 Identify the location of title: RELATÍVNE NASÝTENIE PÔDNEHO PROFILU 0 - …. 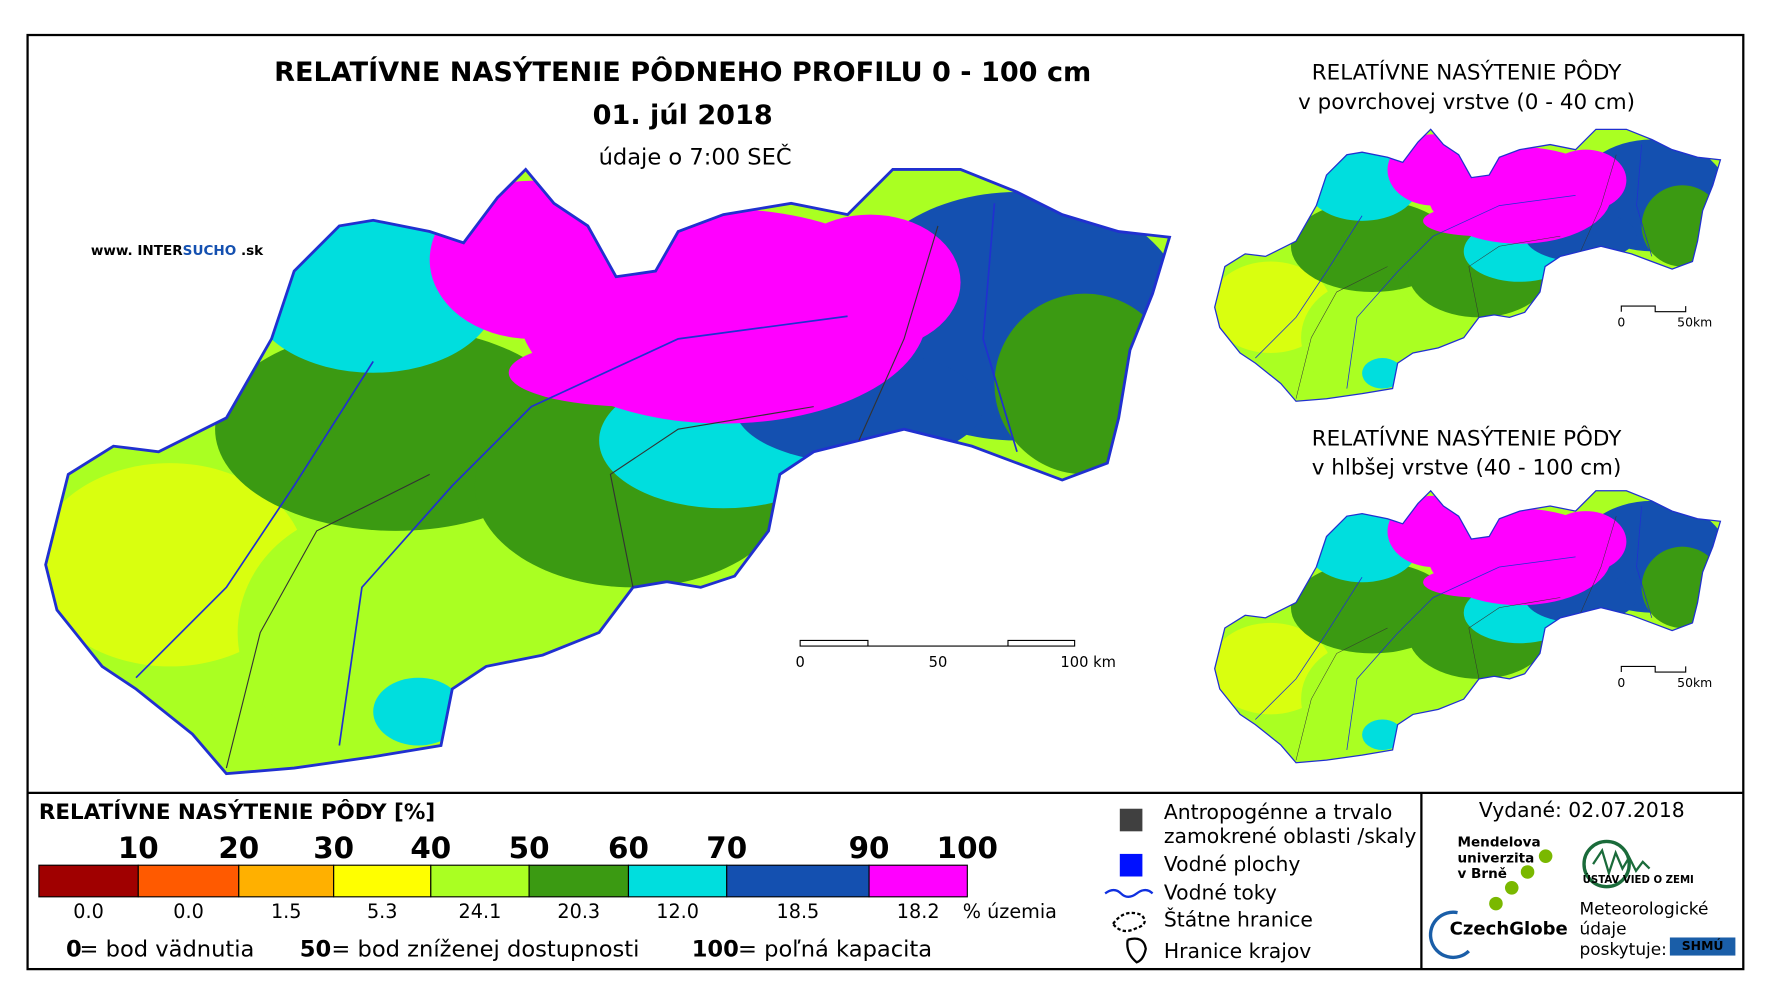
(682, 72).